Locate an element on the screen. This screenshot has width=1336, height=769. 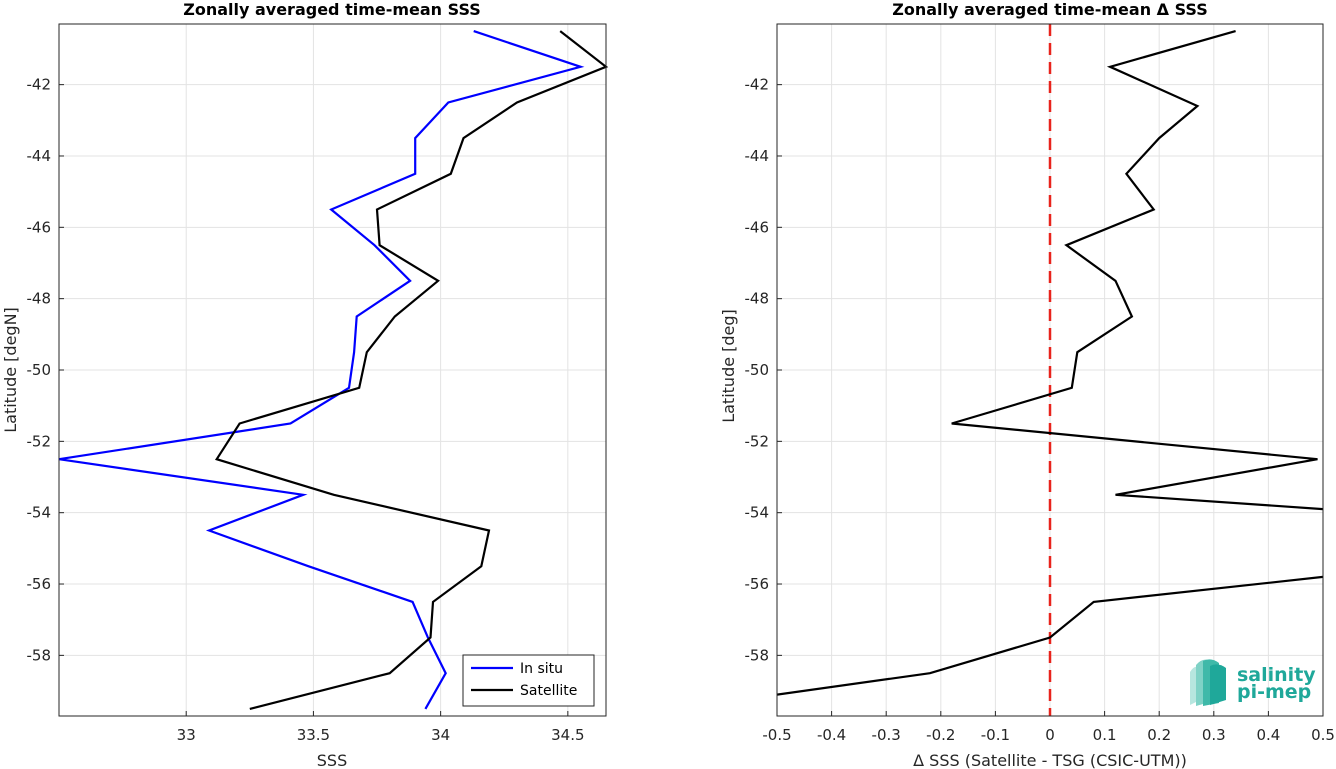
x-tick-label: 34 is located at coordinates (440, 735).